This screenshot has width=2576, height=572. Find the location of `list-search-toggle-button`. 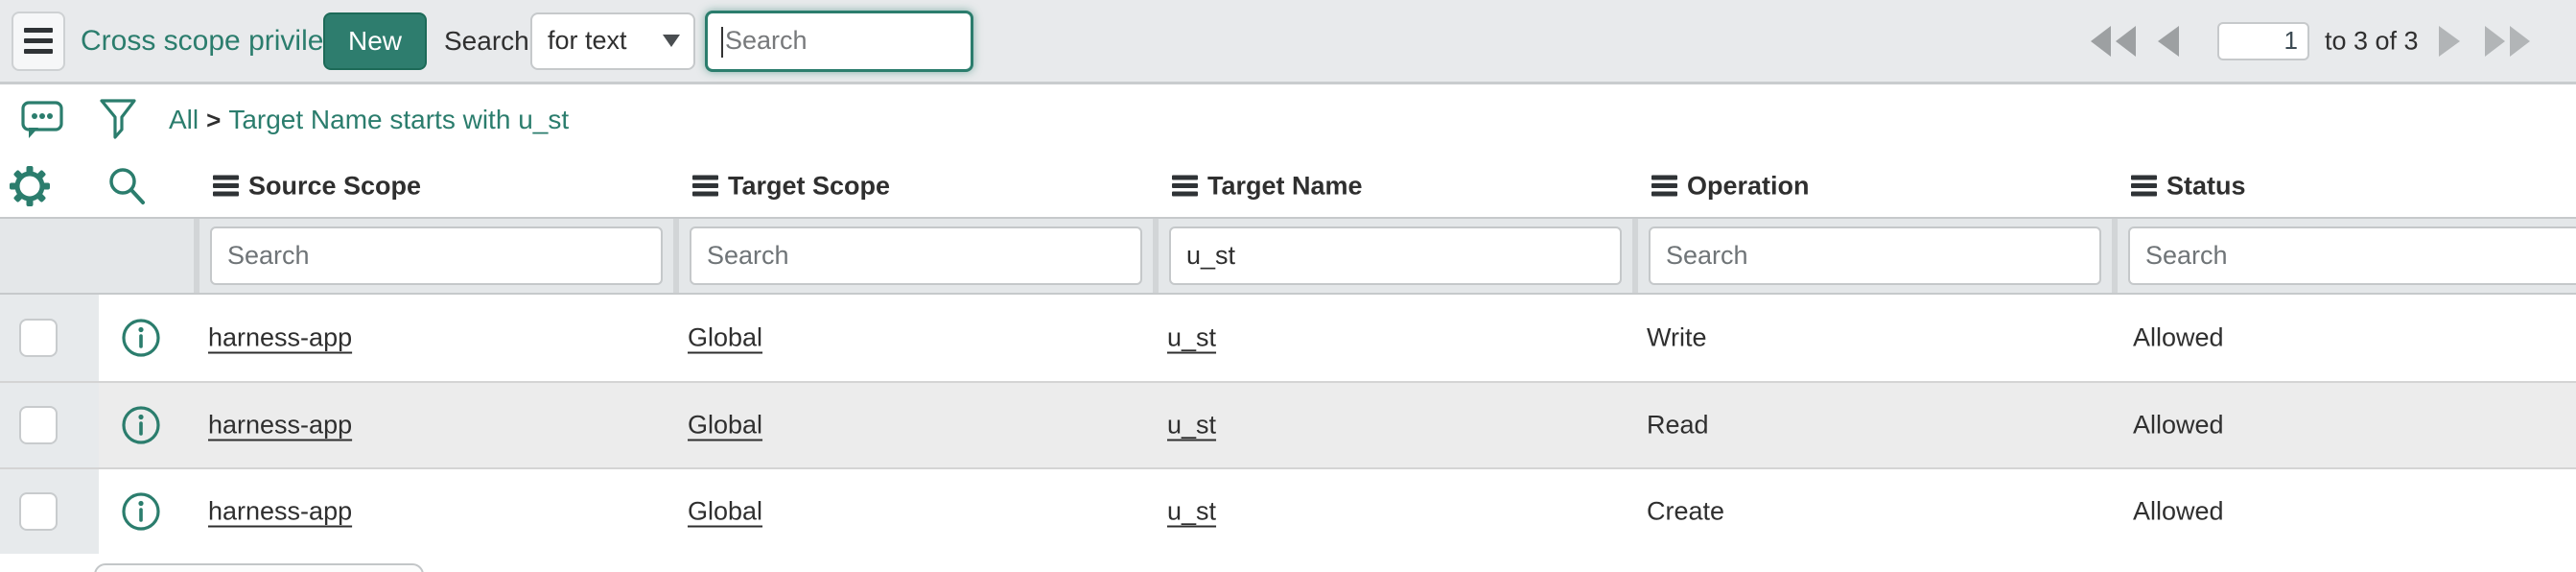

list-search-toggle-button is located at coordinates (126, 186).